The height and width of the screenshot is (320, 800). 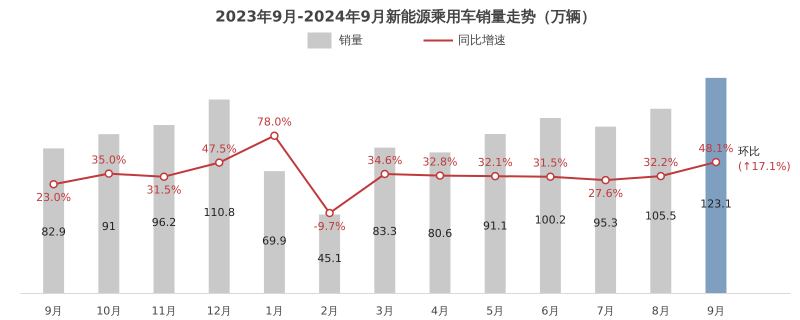 I want to click on x-tick-label: 5月, so click(x=495, y=311).